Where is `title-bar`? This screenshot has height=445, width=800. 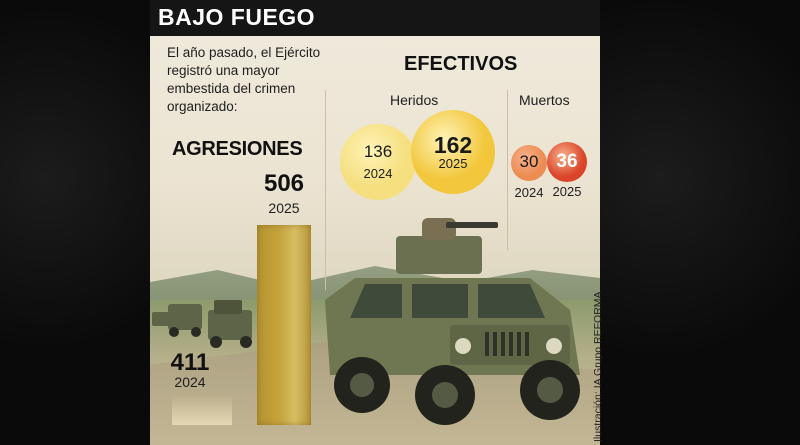 title-bar is located at coordinates (375, 18).